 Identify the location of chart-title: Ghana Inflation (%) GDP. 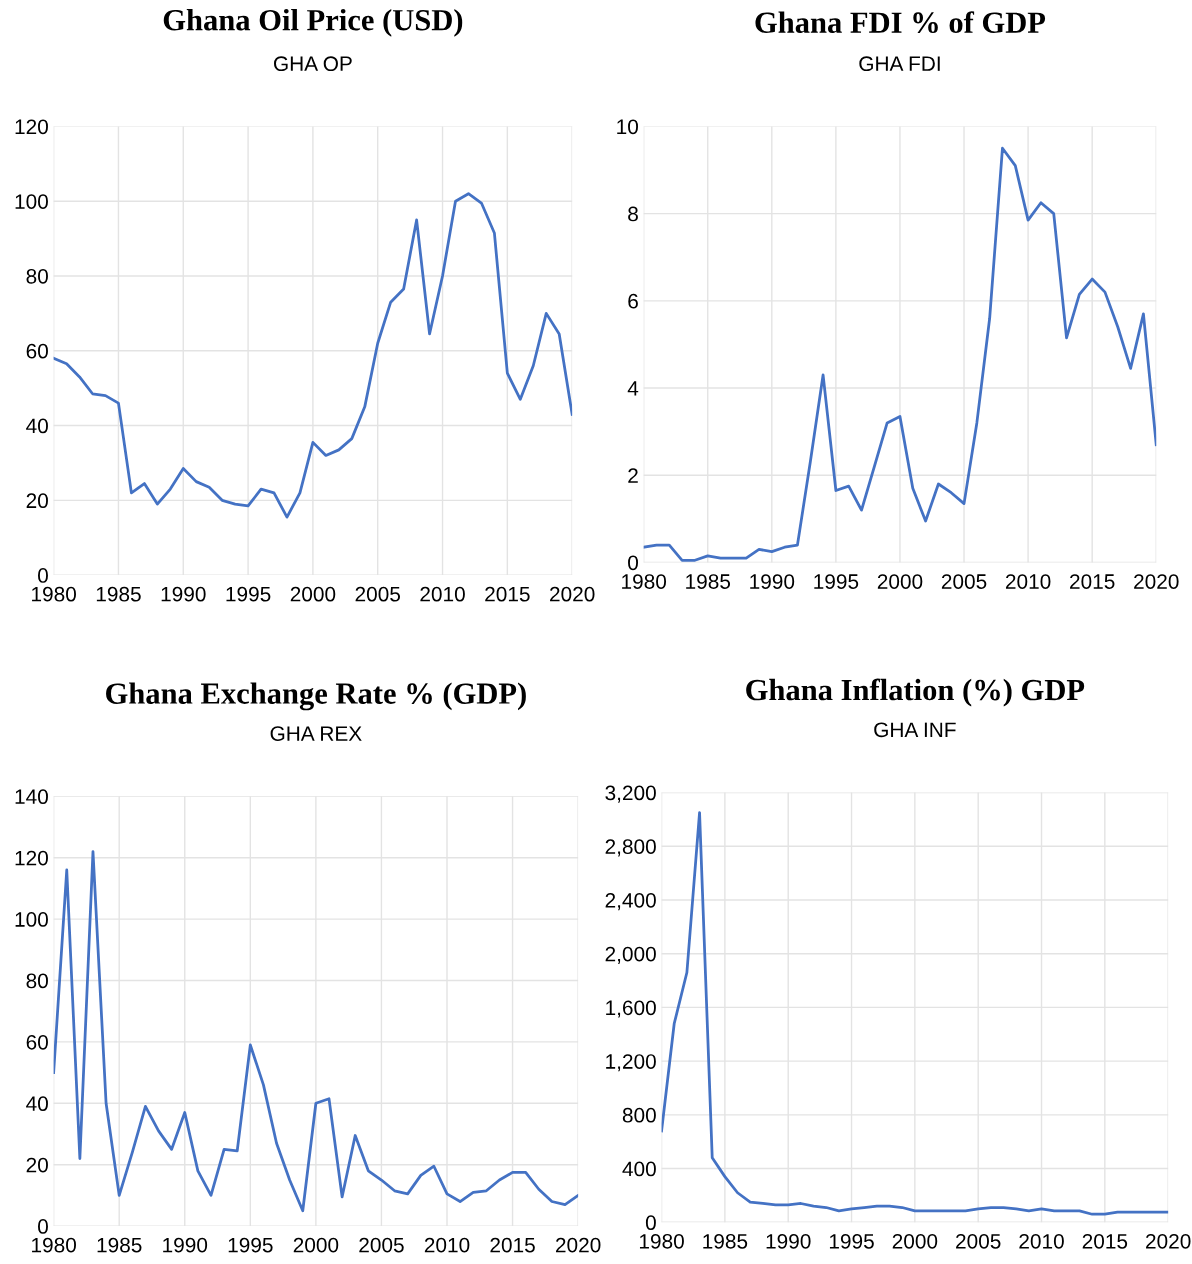
(915, 692).